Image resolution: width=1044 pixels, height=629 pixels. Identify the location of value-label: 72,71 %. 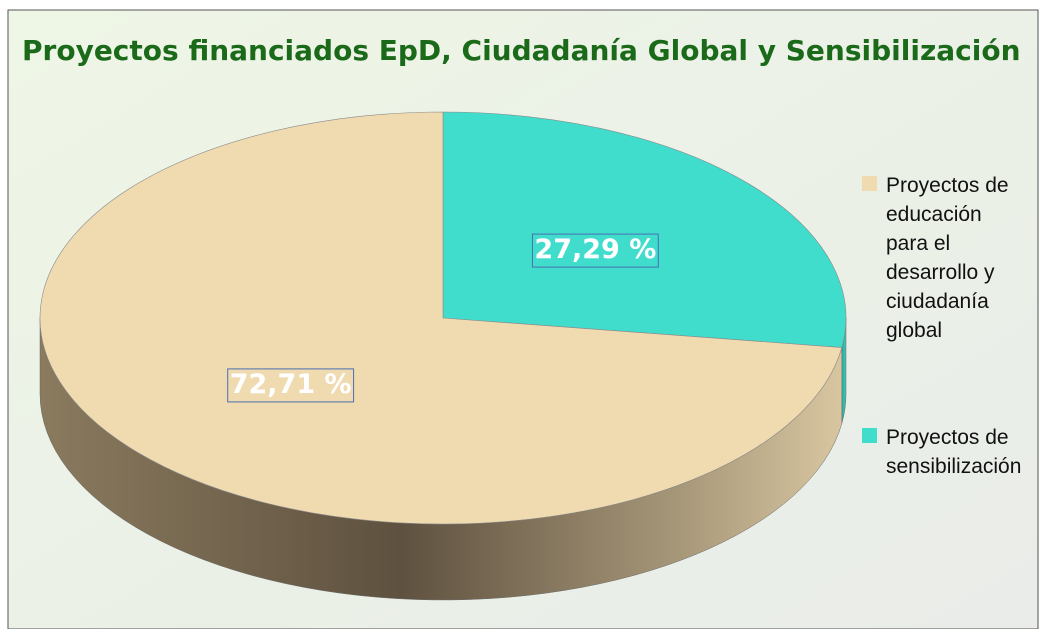
(291, 384).